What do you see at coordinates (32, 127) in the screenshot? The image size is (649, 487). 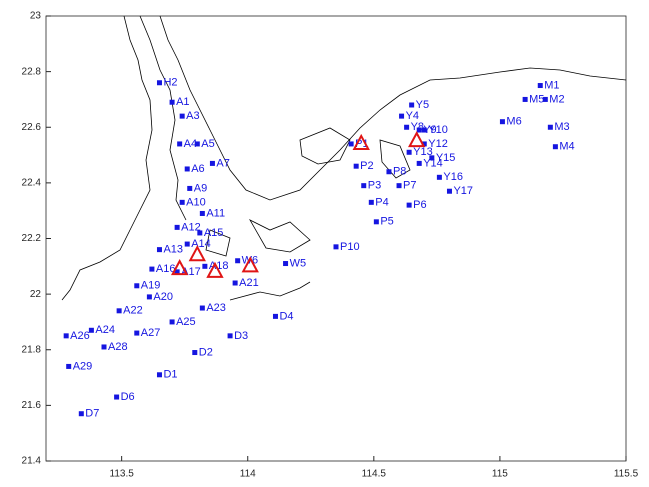 I see `y-tick-label: 22.6` at bounding box center [32, 127].